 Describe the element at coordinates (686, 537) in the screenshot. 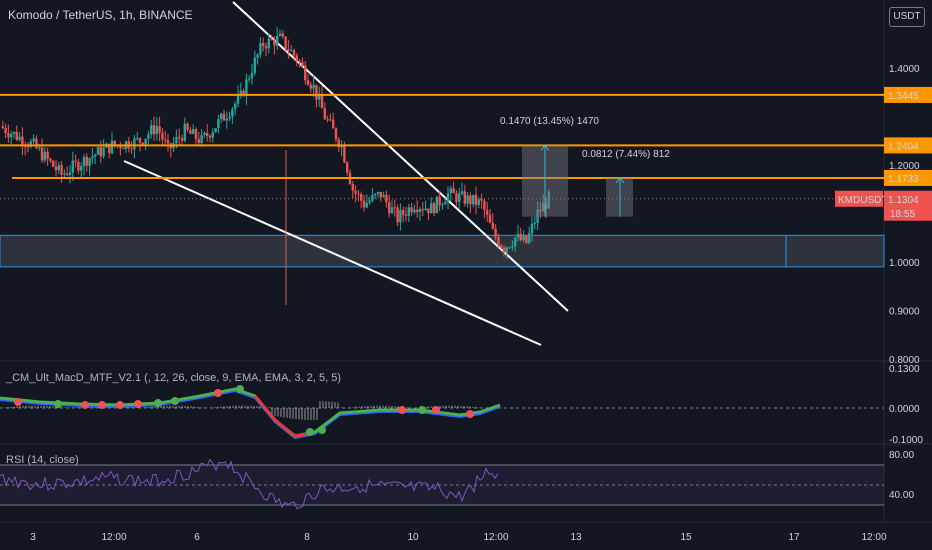

I see `time-tick-label: 15` at that location.